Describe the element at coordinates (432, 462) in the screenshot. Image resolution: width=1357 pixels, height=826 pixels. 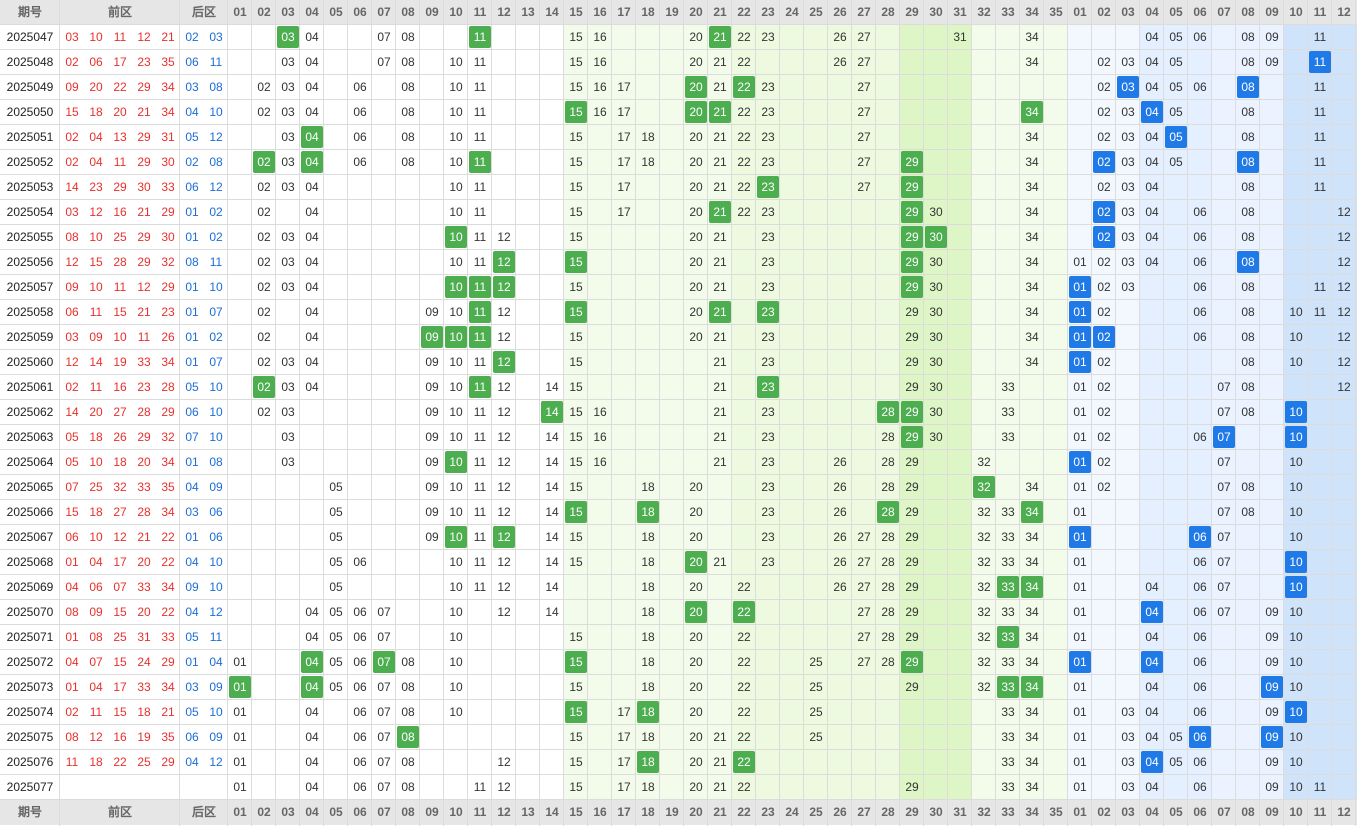
I see `trend-number: 09` at that location.